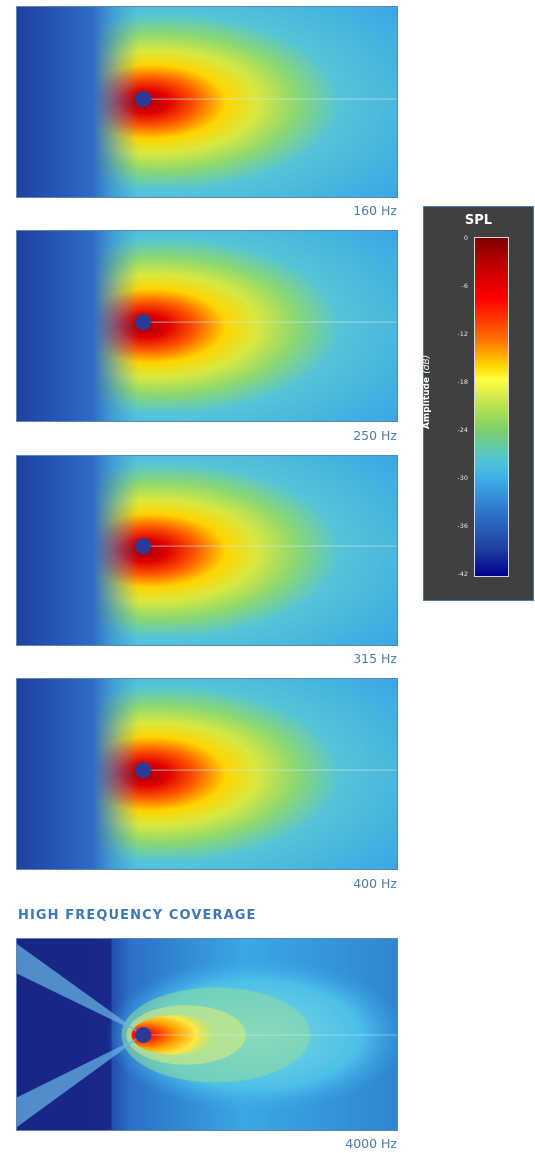  Describe the element at coordinates (465, 238) in the screenshot. I see `colorbar-tick: 0` at that location.